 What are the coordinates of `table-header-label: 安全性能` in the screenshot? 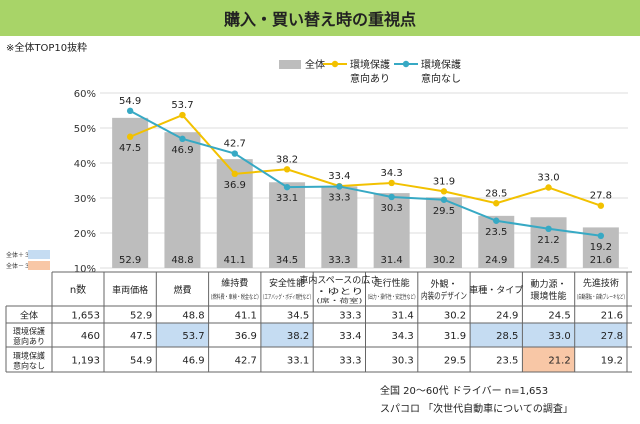 It's located at (287, 283).